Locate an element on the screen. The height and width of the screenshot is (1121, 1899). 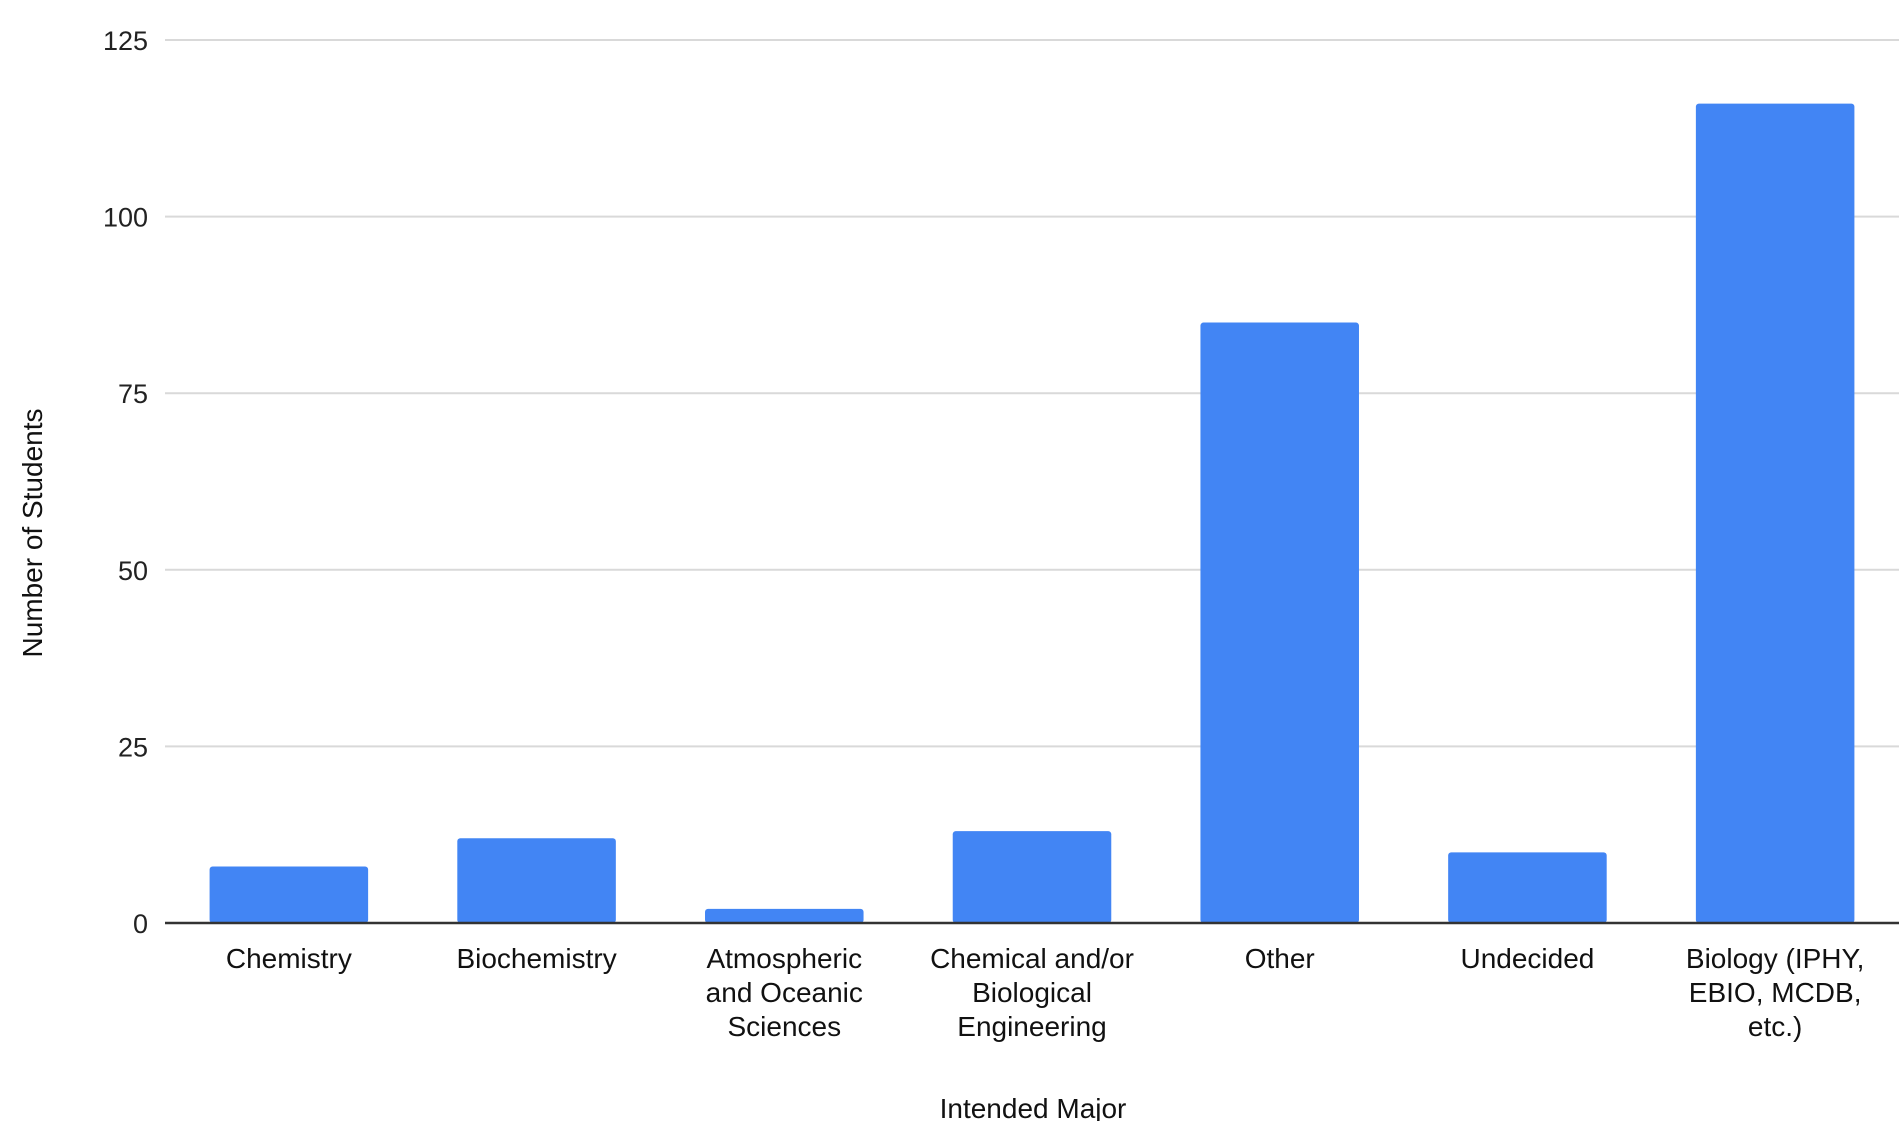
x-tick-label-line: Engineering is located at coordinates (1031, 1026).